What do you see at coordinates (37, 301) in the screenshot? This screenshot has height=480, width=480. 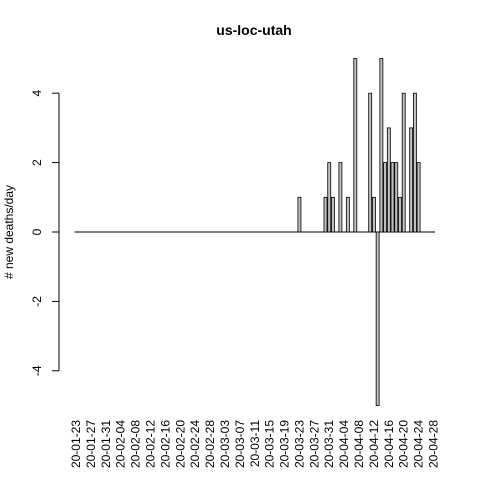 I see `y-tick-label: -2` at bounding box center [37, 301].